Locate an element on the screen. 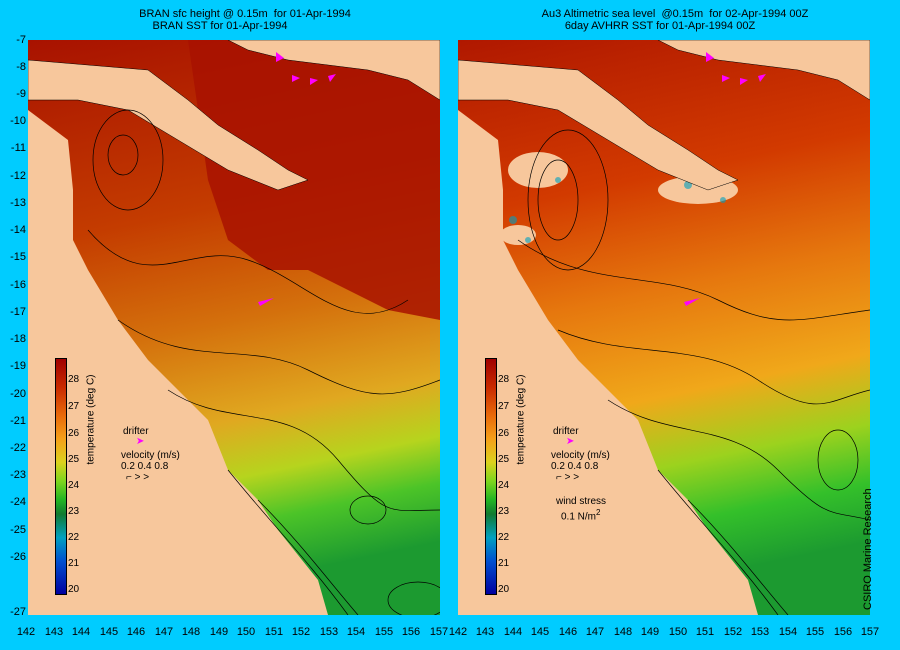  y-tick: -10 is located at coordinates (18, 121).